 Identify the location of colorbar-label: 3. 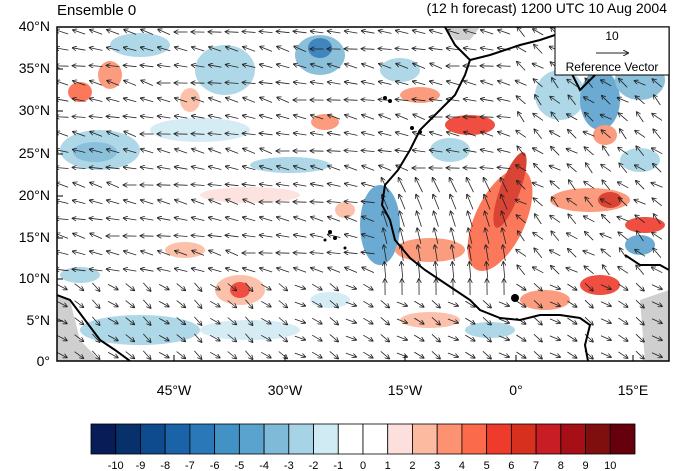
(437, 465).